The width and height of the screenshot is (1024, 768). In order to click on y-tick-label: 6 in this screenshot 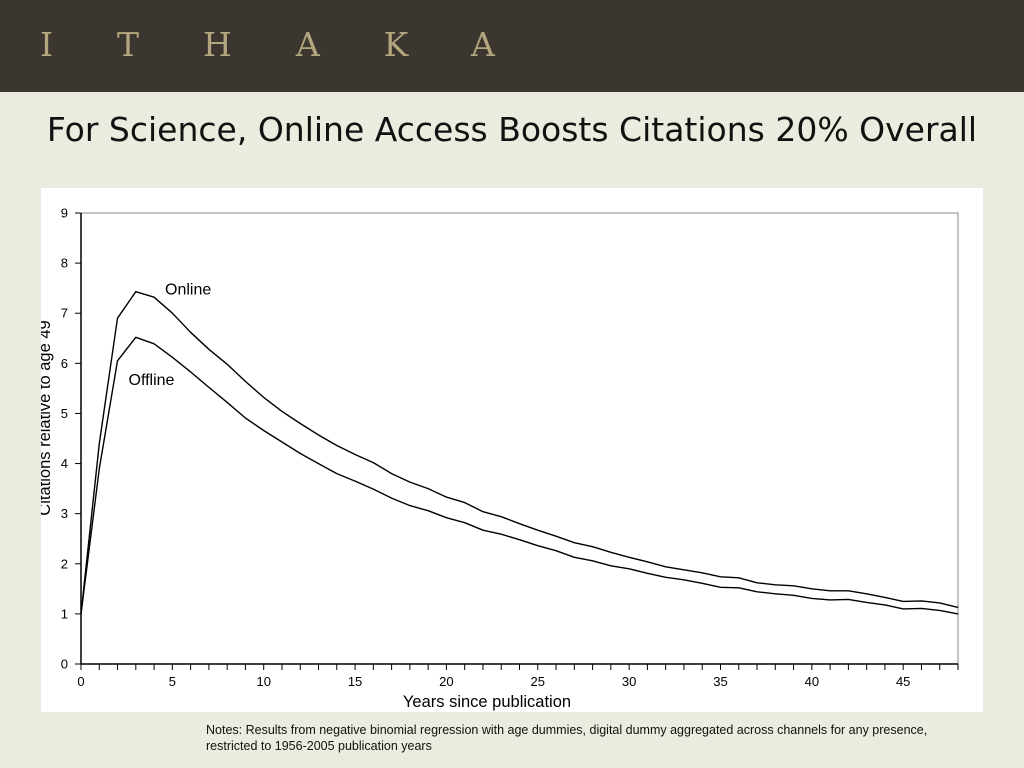, I will do `click(64, 363)`.